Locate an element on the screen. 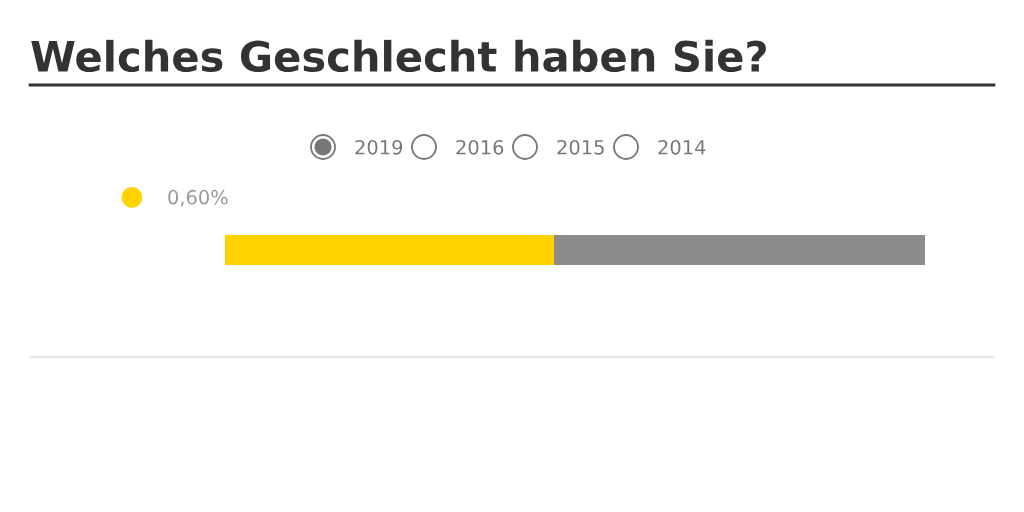 The height and width of the screenshot is (512, 1024). text: 2016 is located at coordinates (480, 147).